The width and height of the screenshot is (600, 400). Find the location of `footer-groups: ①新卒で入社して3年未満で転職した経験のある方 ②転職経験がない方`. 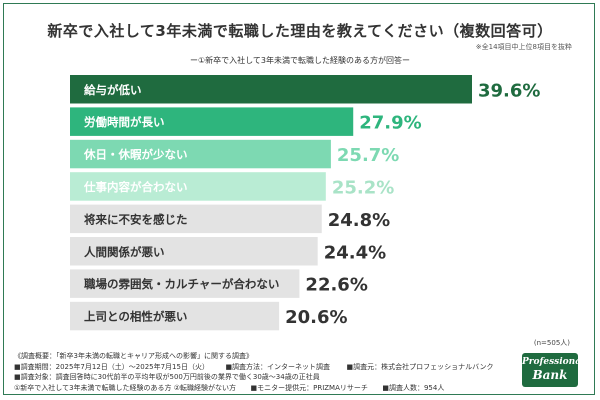

footer-groups: ①新卒で入社して3年未満で転職した経験のある方 ②転職経験がない方 is located at coordinates (125, 387).